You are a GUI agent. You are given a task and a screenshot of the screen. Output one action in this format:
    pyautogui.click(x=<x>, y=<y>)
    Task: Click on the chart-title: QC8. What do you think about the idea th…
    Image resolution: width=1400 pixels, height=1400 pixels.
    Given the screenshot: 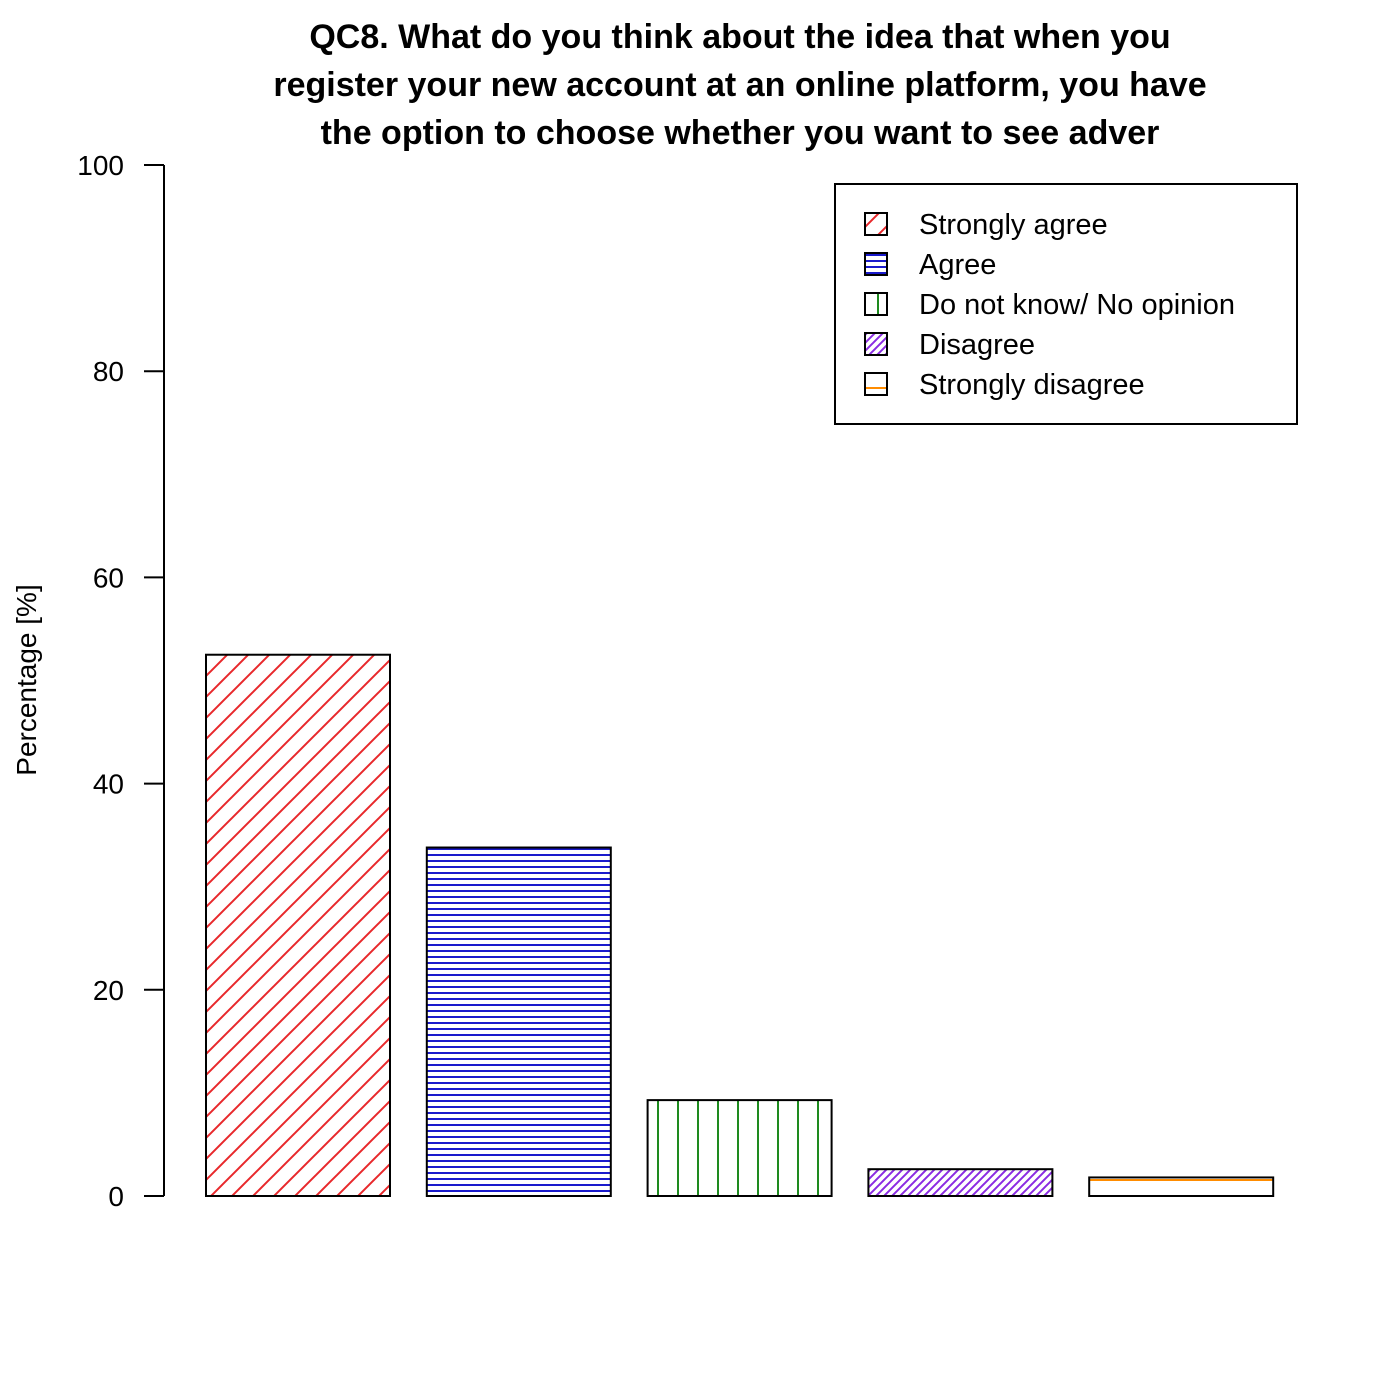 What is the action you would take?
    pyautogui.click(x=739, y=85)
    